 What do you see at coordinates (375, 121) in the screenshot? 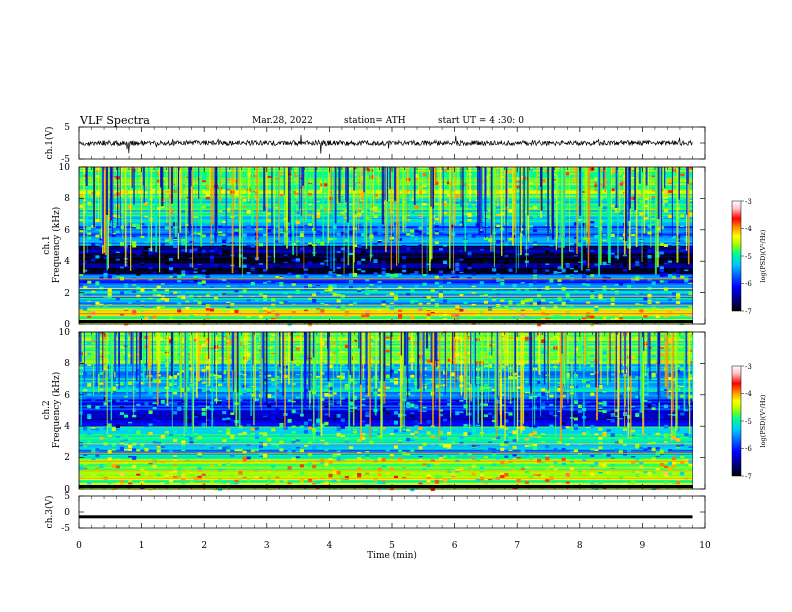
I see `station-label: station= ATH` at bounding box center [375, 121].